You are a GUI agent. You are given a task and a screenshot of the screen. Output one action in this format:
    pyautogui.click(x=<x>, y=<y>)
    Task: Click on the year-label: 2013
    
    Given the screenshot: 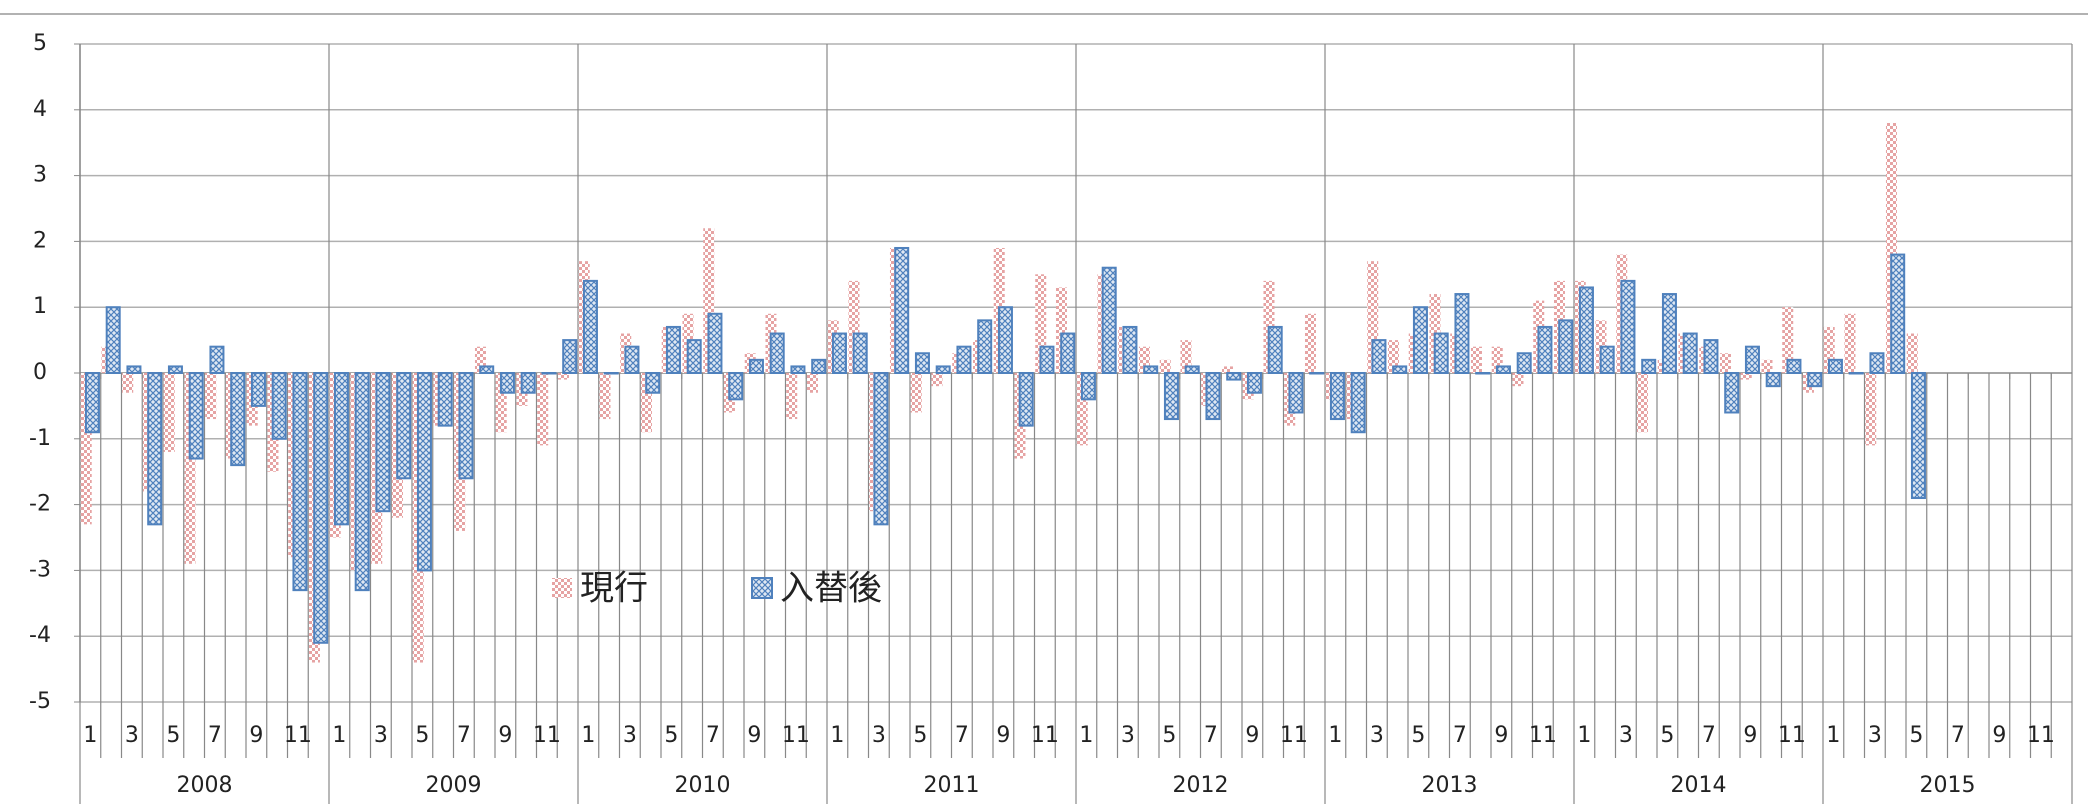 What is the action you would take?
    pyautogui.click(x=1450, y=785)
    